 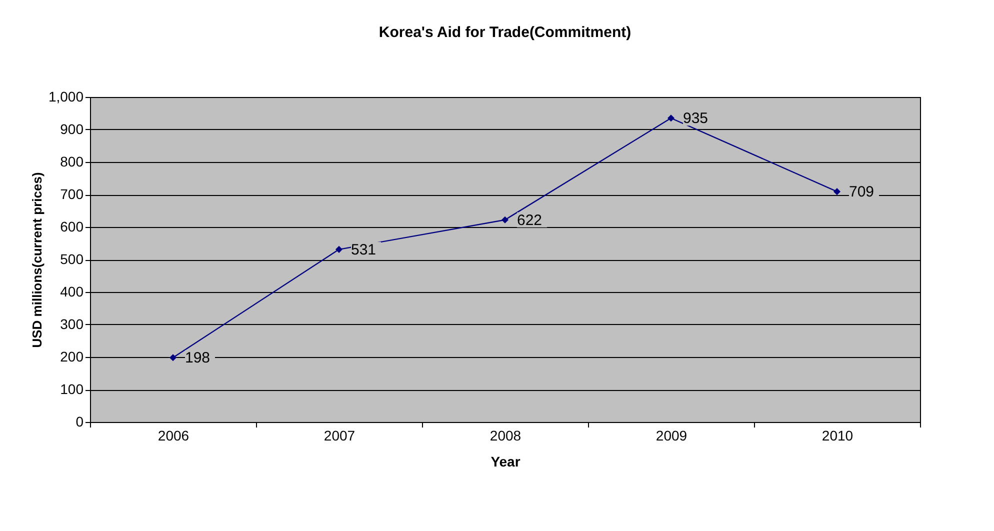 I want to click on data-label: 531, so click(x=363, y=249).